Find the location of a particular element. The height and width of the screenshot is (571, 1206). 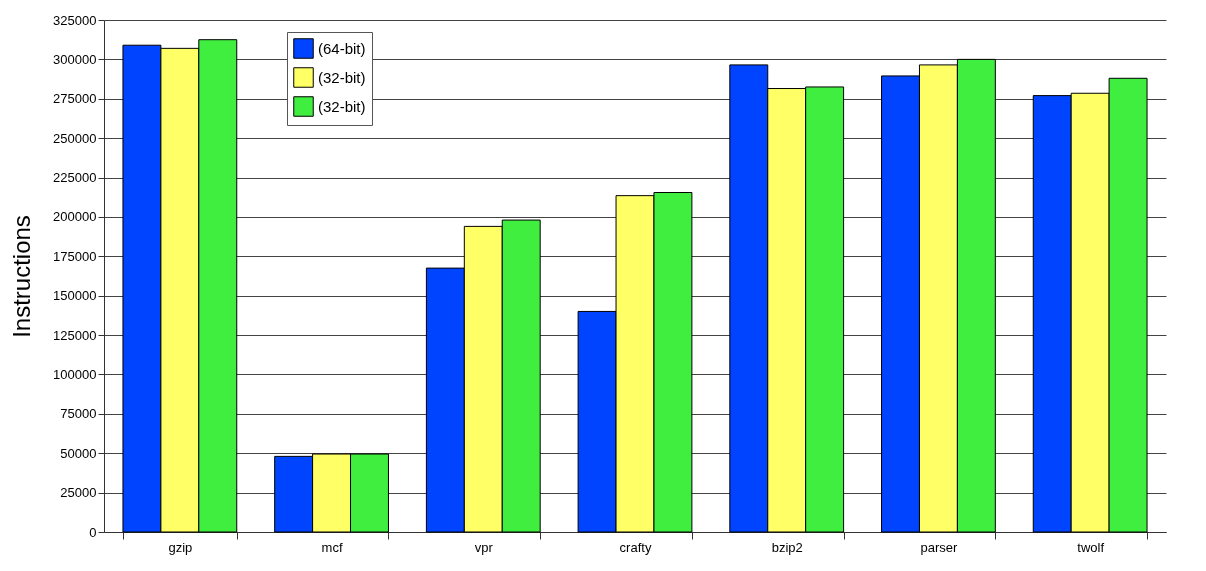

y-tick-label: 275000 is located at coordinates (75, 99).